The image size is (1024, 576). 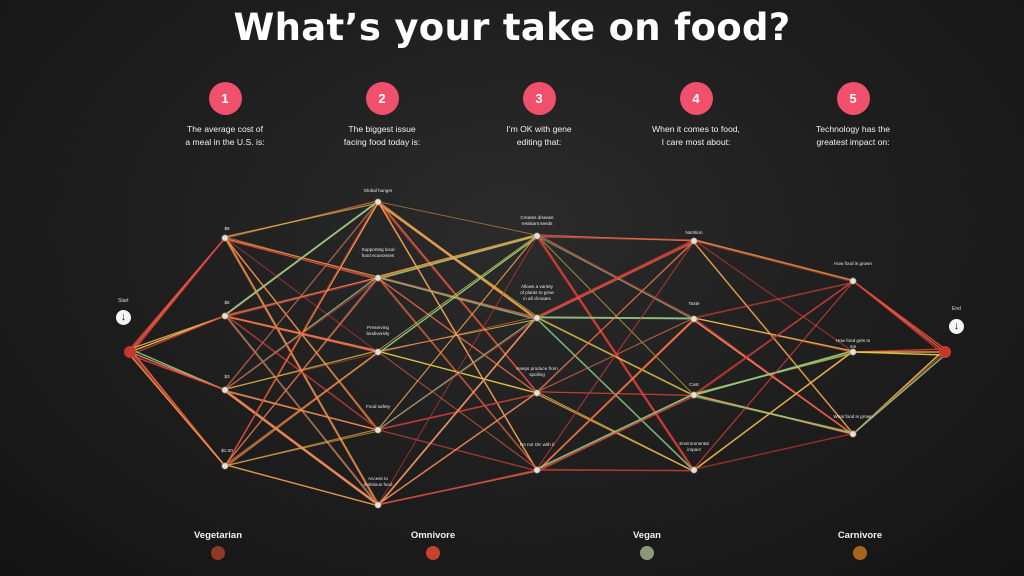 I want to click on legend-item-carnivore: Carnivore, so click(x=860, y=545).